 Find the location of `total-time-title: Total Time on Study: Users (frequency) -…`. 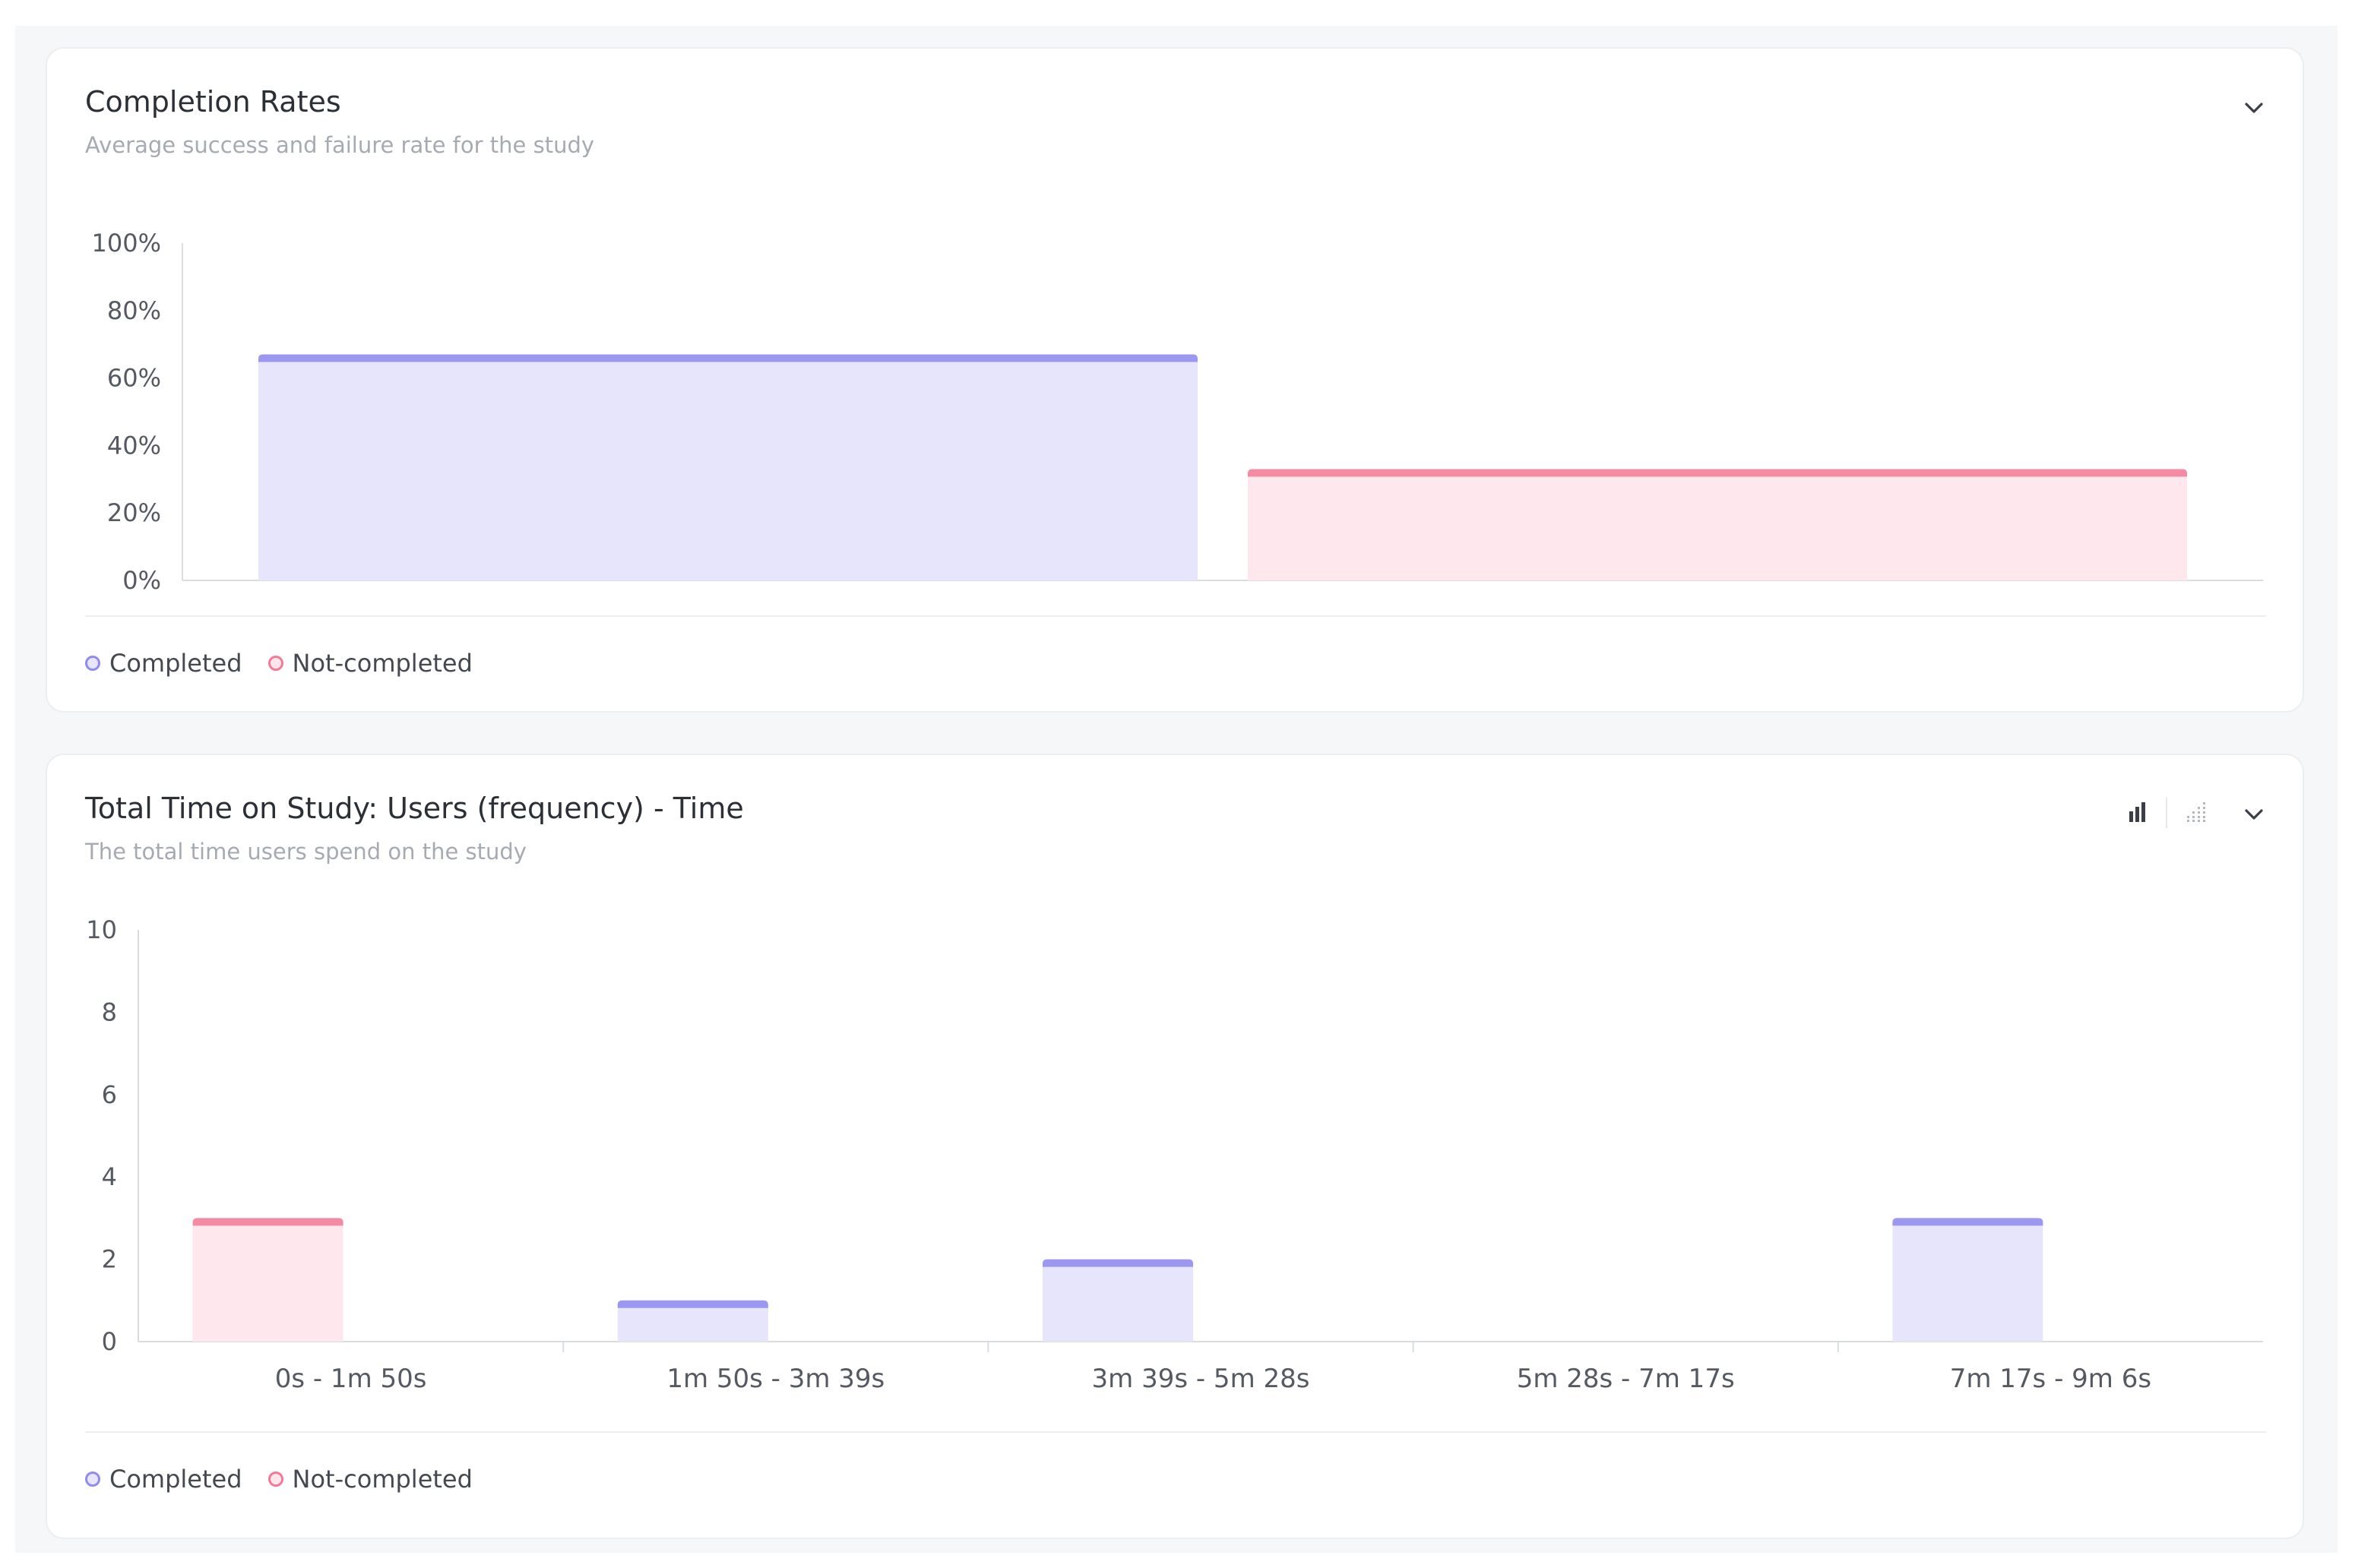

total-time-title: Total Time on Study: Users (frequency) -… is located at coordinates (415, 808).